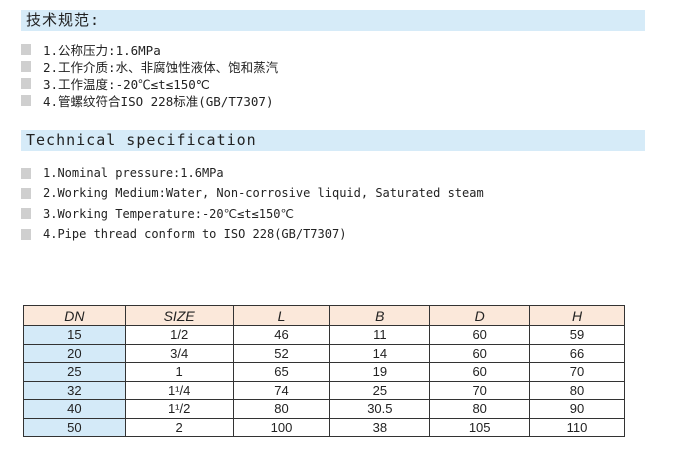 Image resolution: width=673 pixels, height=458 pixels. What do you see at coordinates (74, 390) in the screenshot?
I see `table-cell: 32` at bounding box center [74, 390].